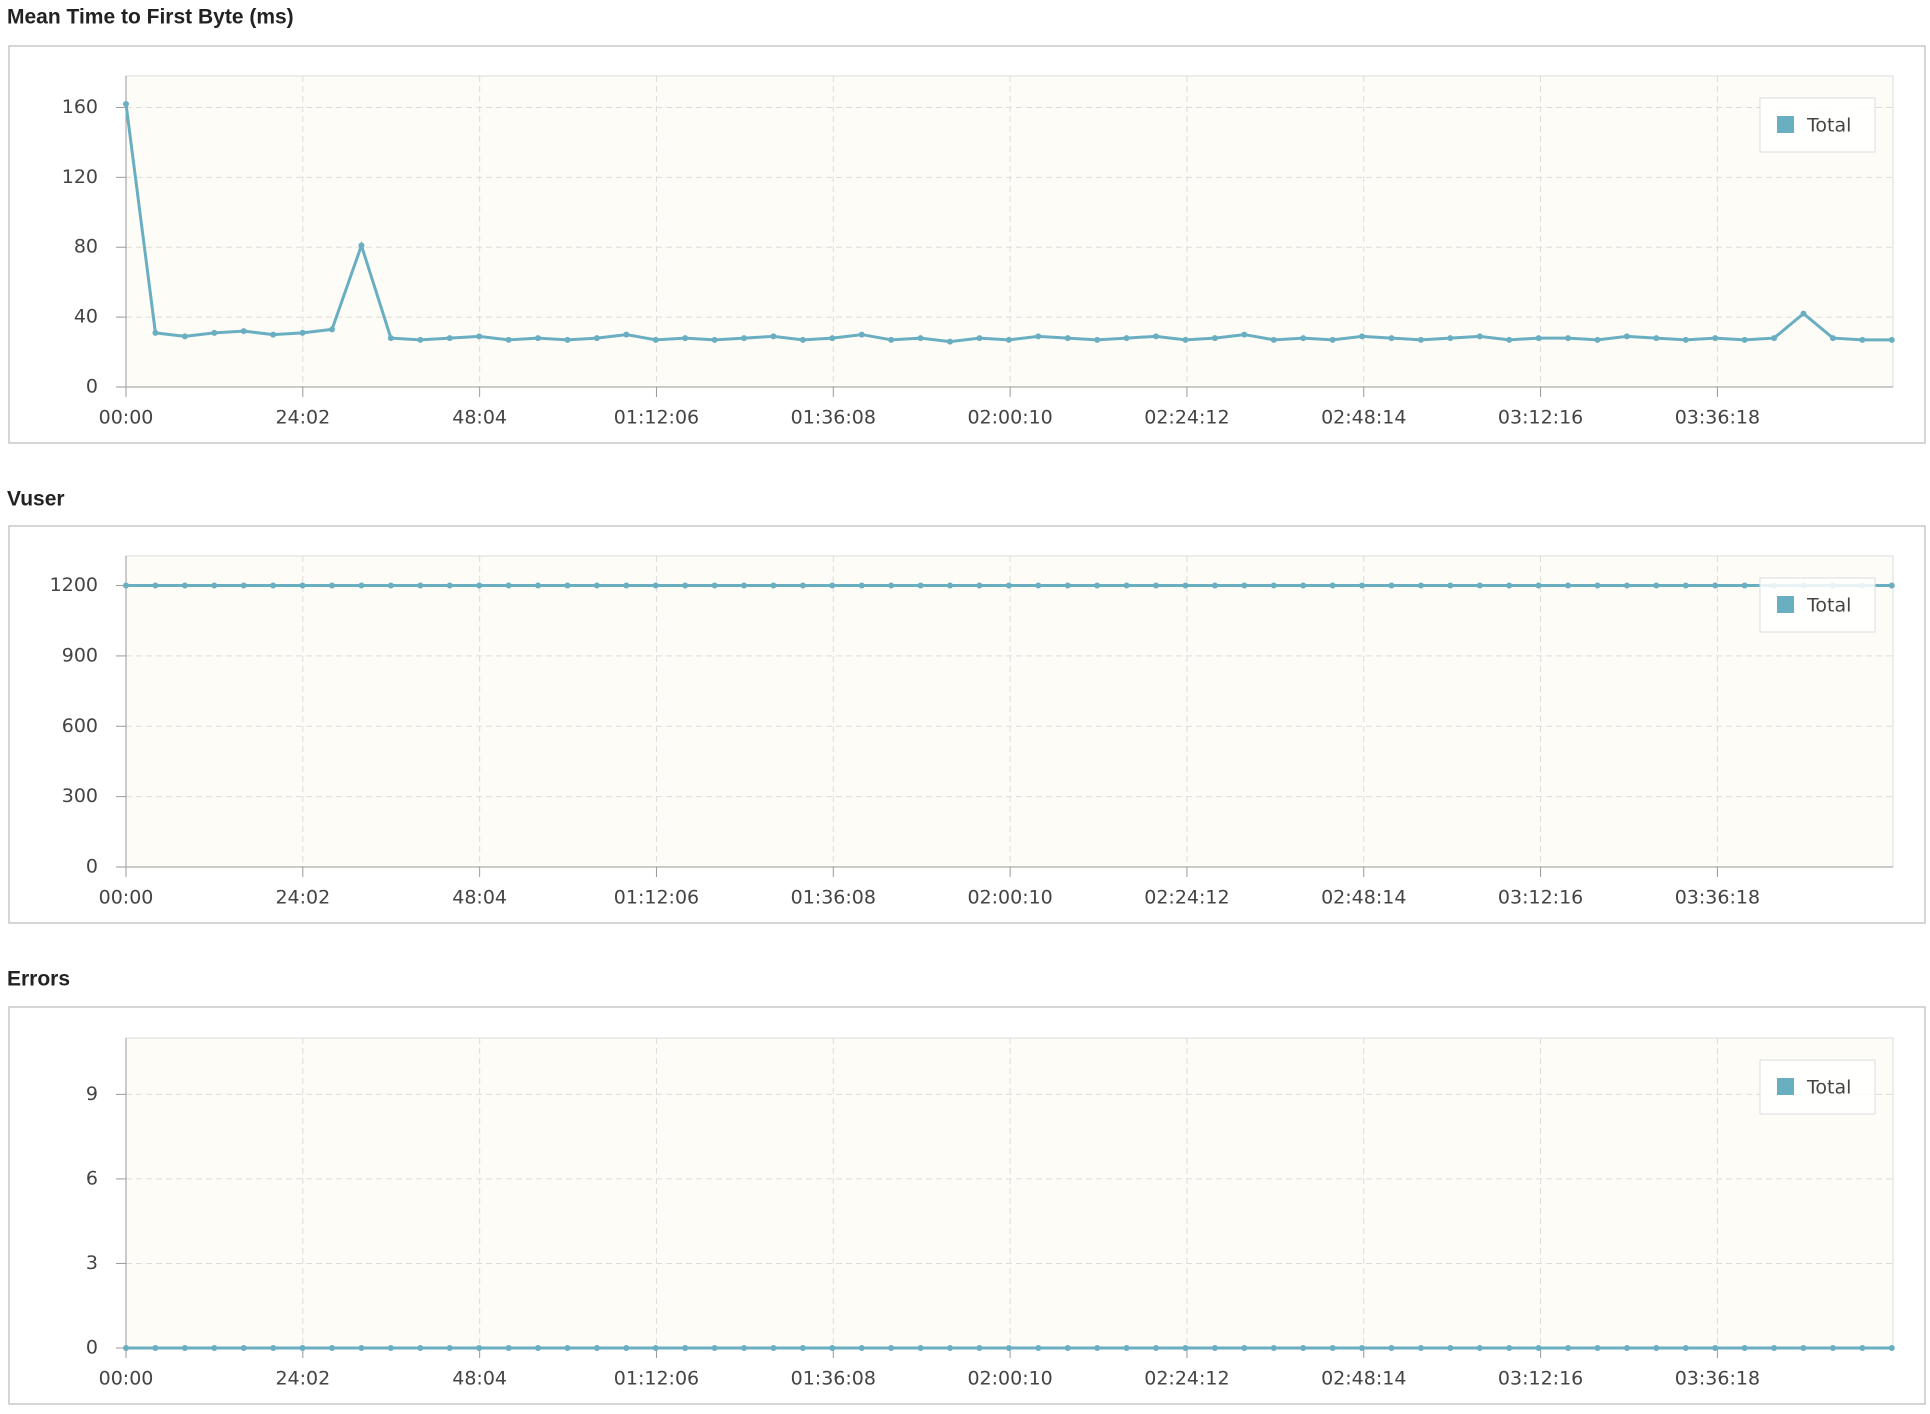 The width and height of the screenshot is (1930, 1414). Describe the element at coordinates (92, 1094) in the screenshot. I see `y-tick-label: 9` at that location.